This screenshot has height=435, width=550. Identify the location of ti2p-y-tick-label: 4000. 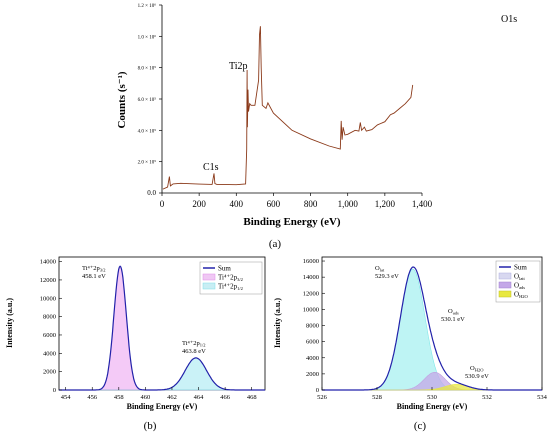
(49, 353).